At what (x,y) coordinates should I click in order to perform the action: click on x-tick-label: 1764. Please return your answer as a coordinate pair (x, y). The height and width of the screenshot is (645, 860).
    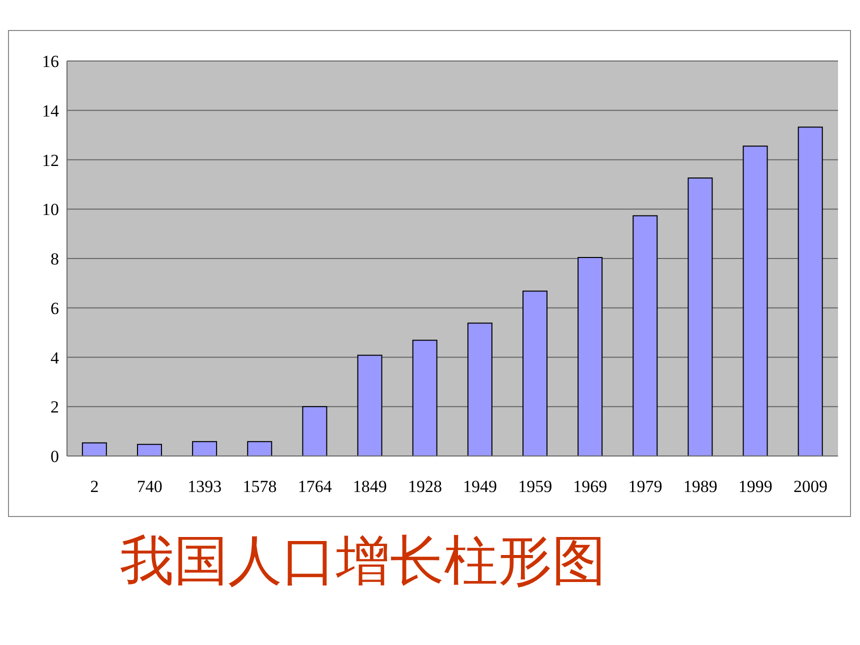
    Looking at the image, I should click on (315, 486).